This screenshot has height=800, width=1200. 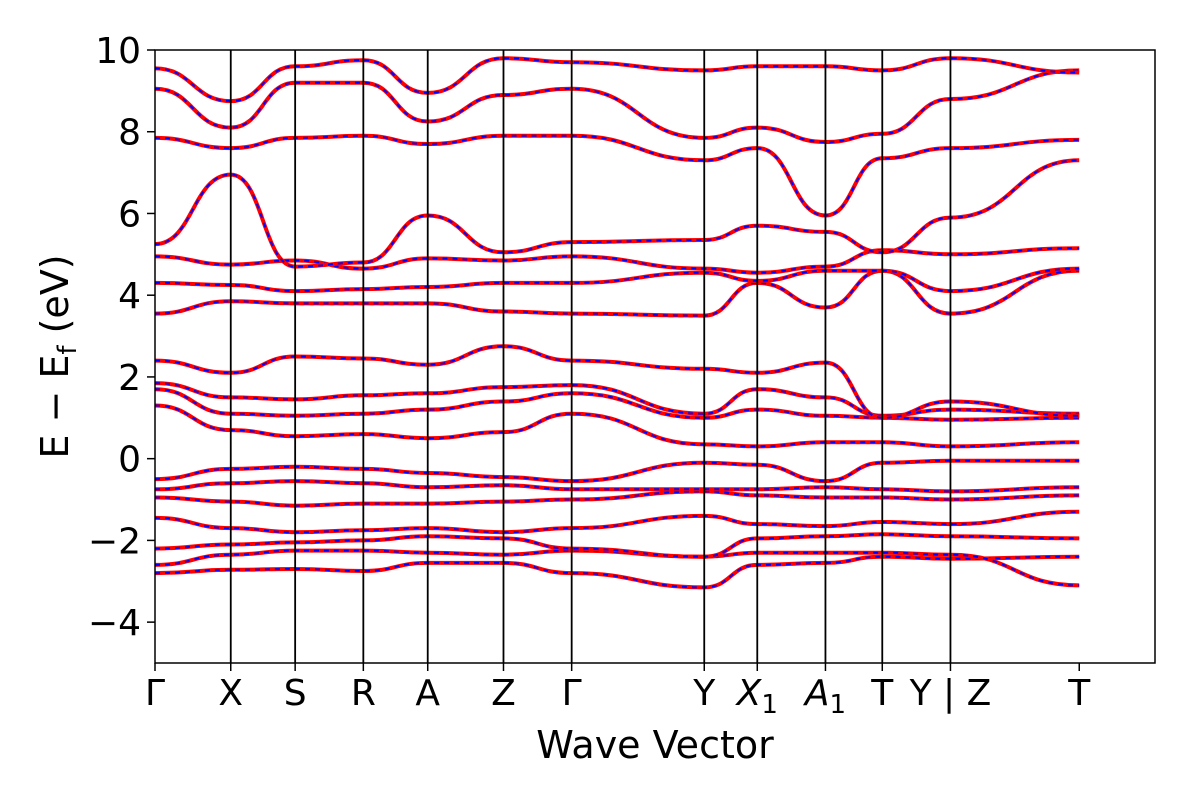 What do you see at coordinates (230, 693) in the screenshot?
I see `x-tick-label: X` at bounding box center [230, 693].